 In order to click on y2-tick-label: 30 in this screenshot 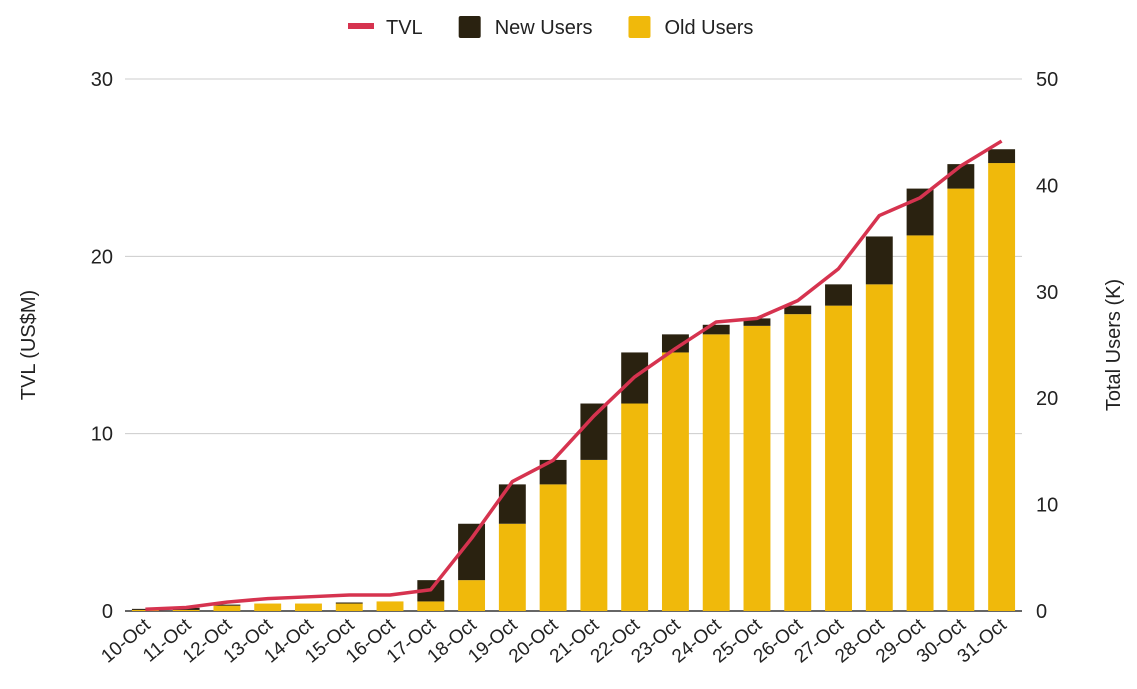, I will do `click(1047, 293)`.